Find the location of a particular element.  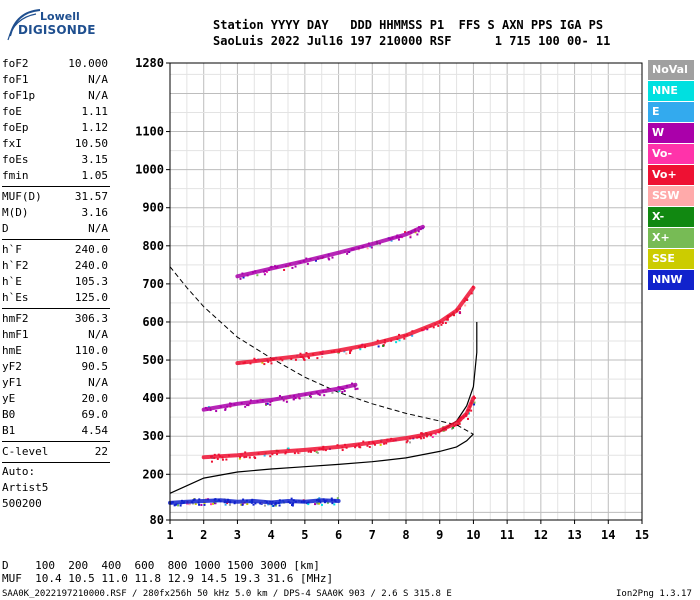

param-row: foEs 3.15 is located at coordinates (56, 160).